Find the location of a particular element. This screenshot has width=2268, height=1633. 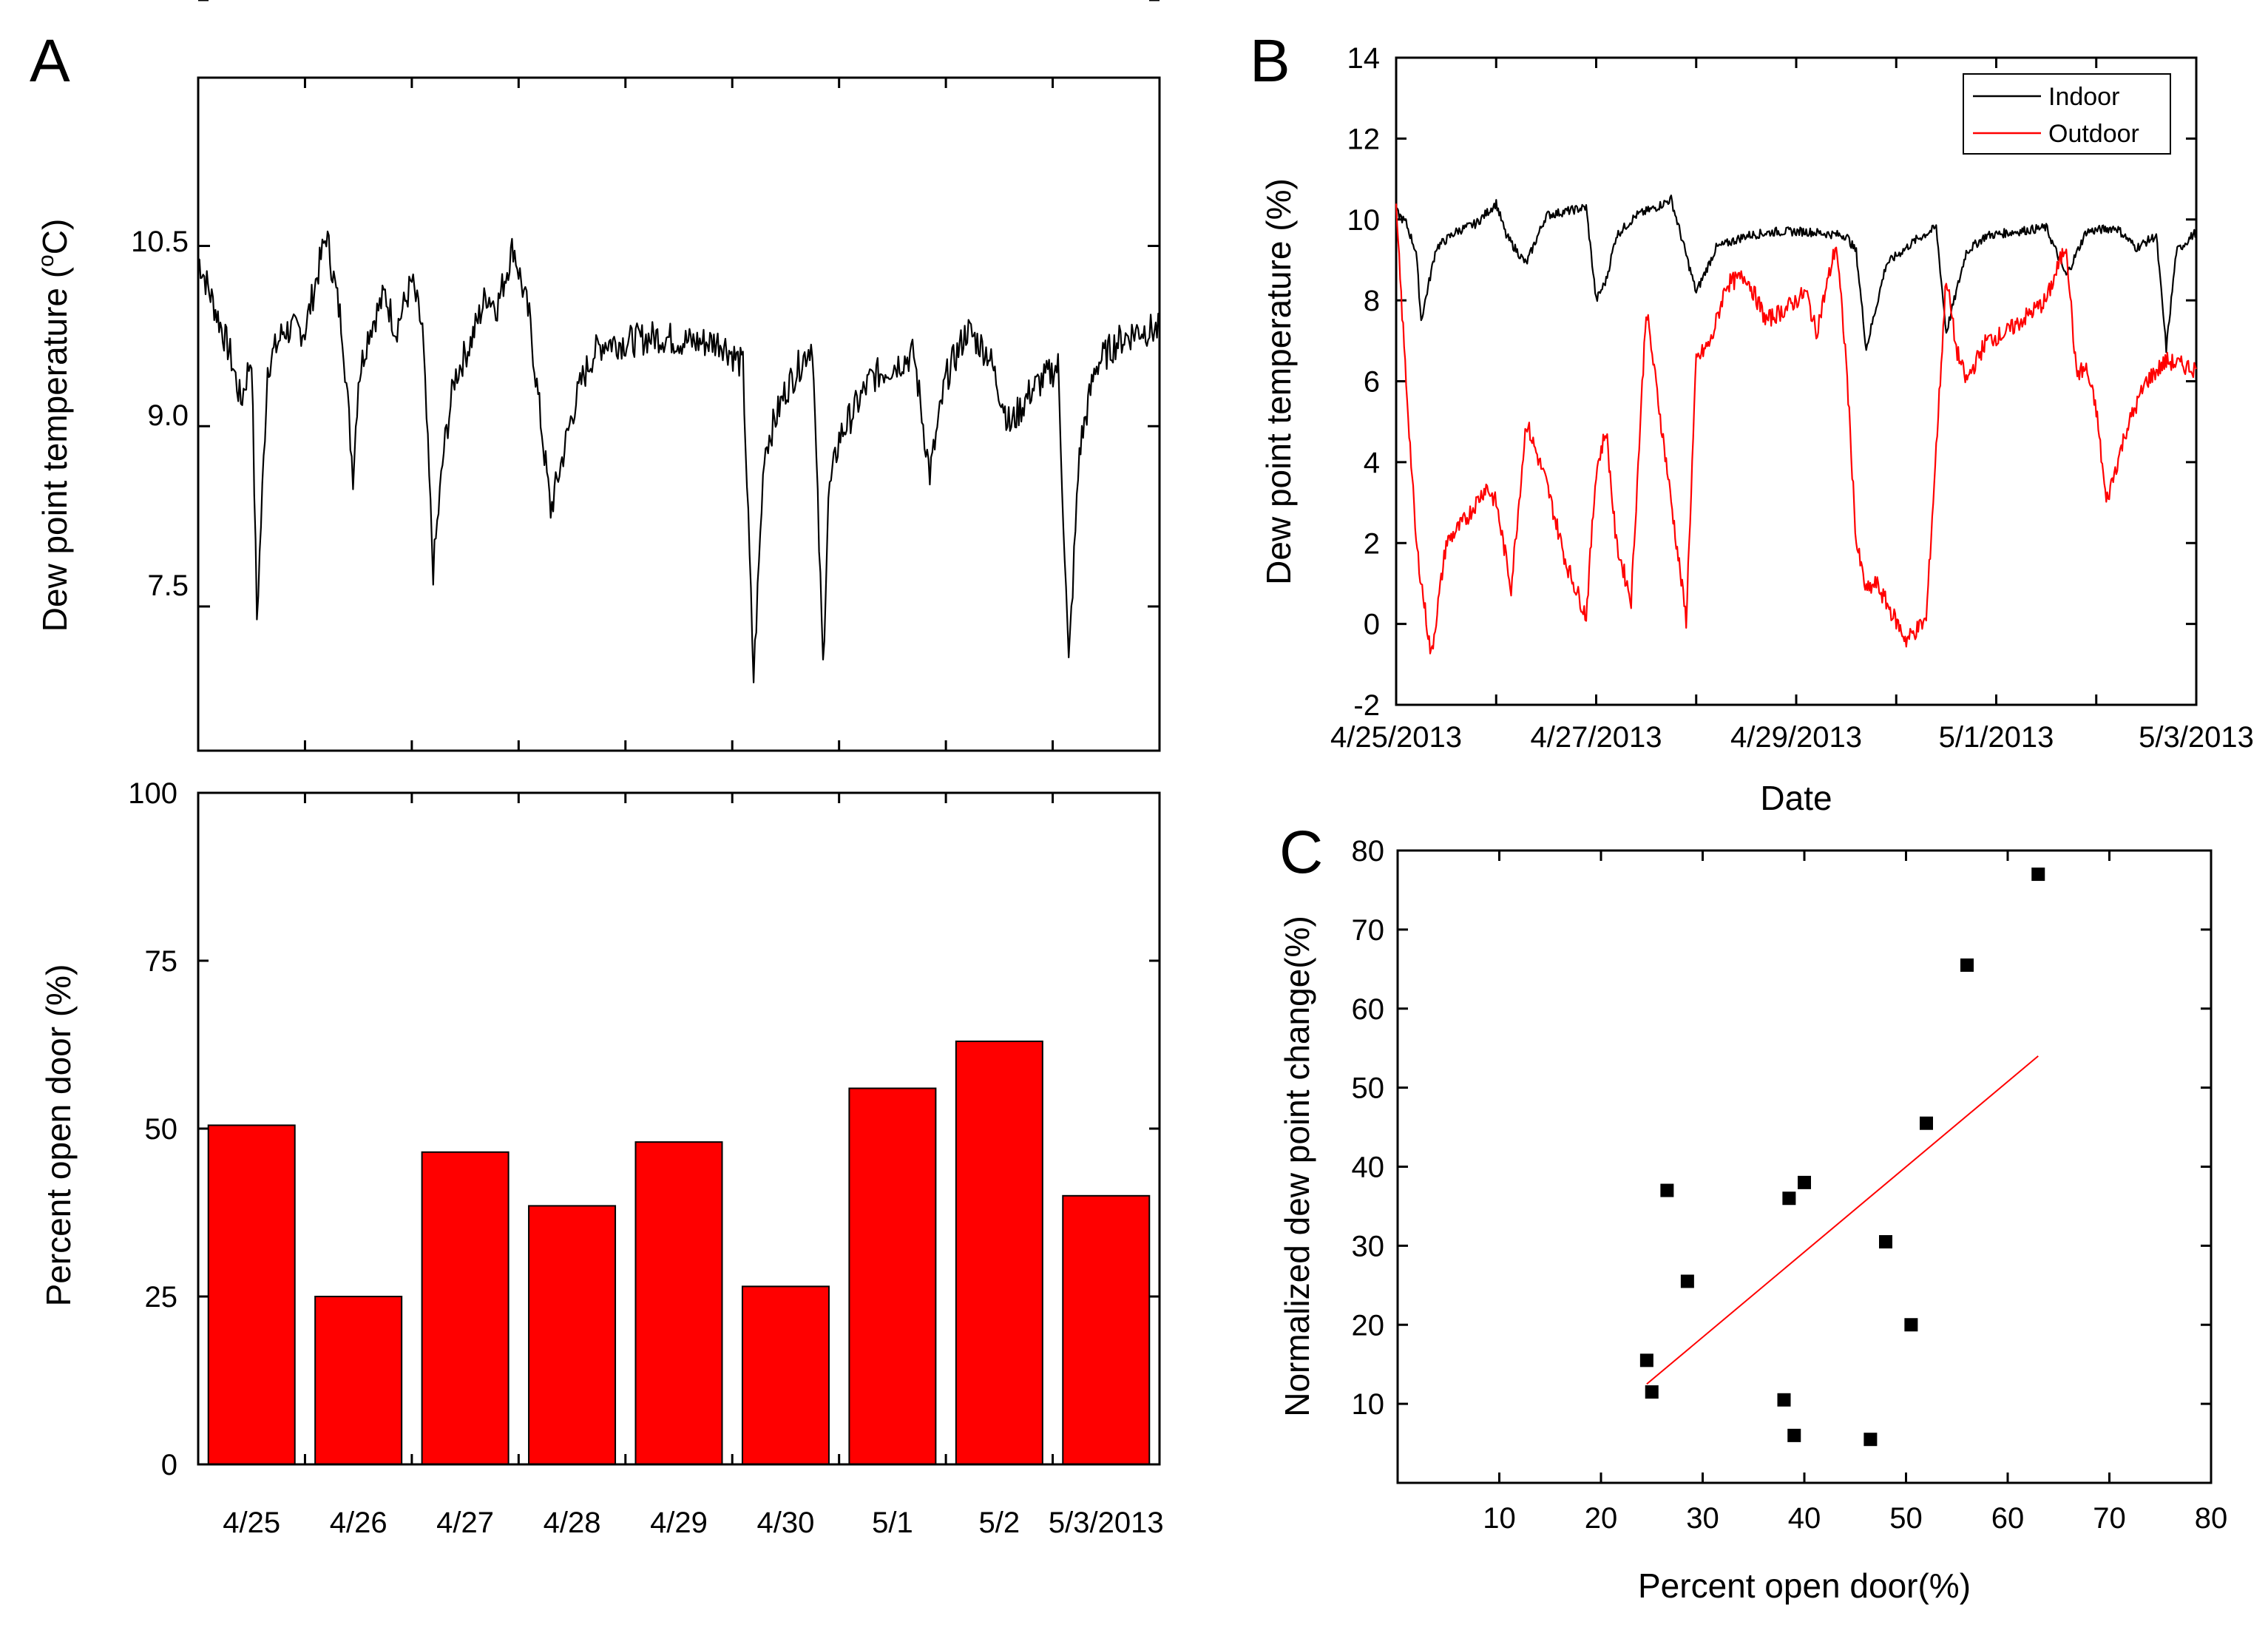

panel-c-xtick-label: 60 is located at coordinates (2008, 1519).